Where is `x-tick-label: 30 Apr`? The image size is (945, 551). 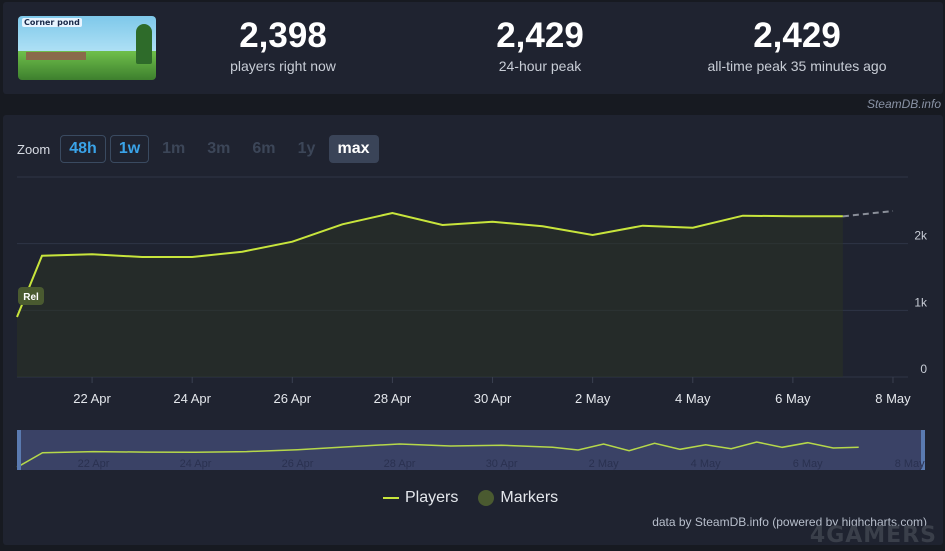 x-tick-label: 30 Apr is located at coordinates (493, 398).